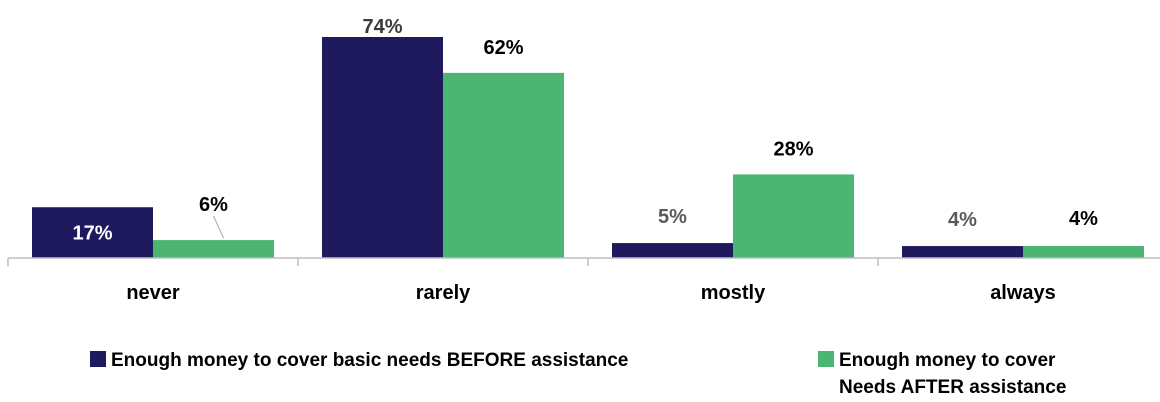  What do you see at coordinates (672, 217) in the screenshot?
I see `value-label-before-mostly: 5%` at bounding box center [672, 217].